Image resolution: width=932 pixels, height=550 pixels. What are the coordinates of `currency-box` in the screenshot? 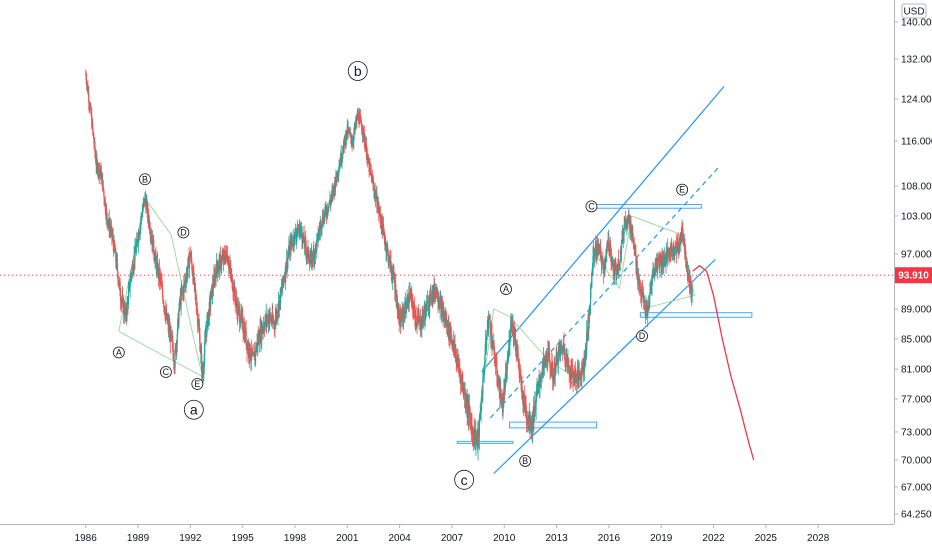 It's located at (914, 11).